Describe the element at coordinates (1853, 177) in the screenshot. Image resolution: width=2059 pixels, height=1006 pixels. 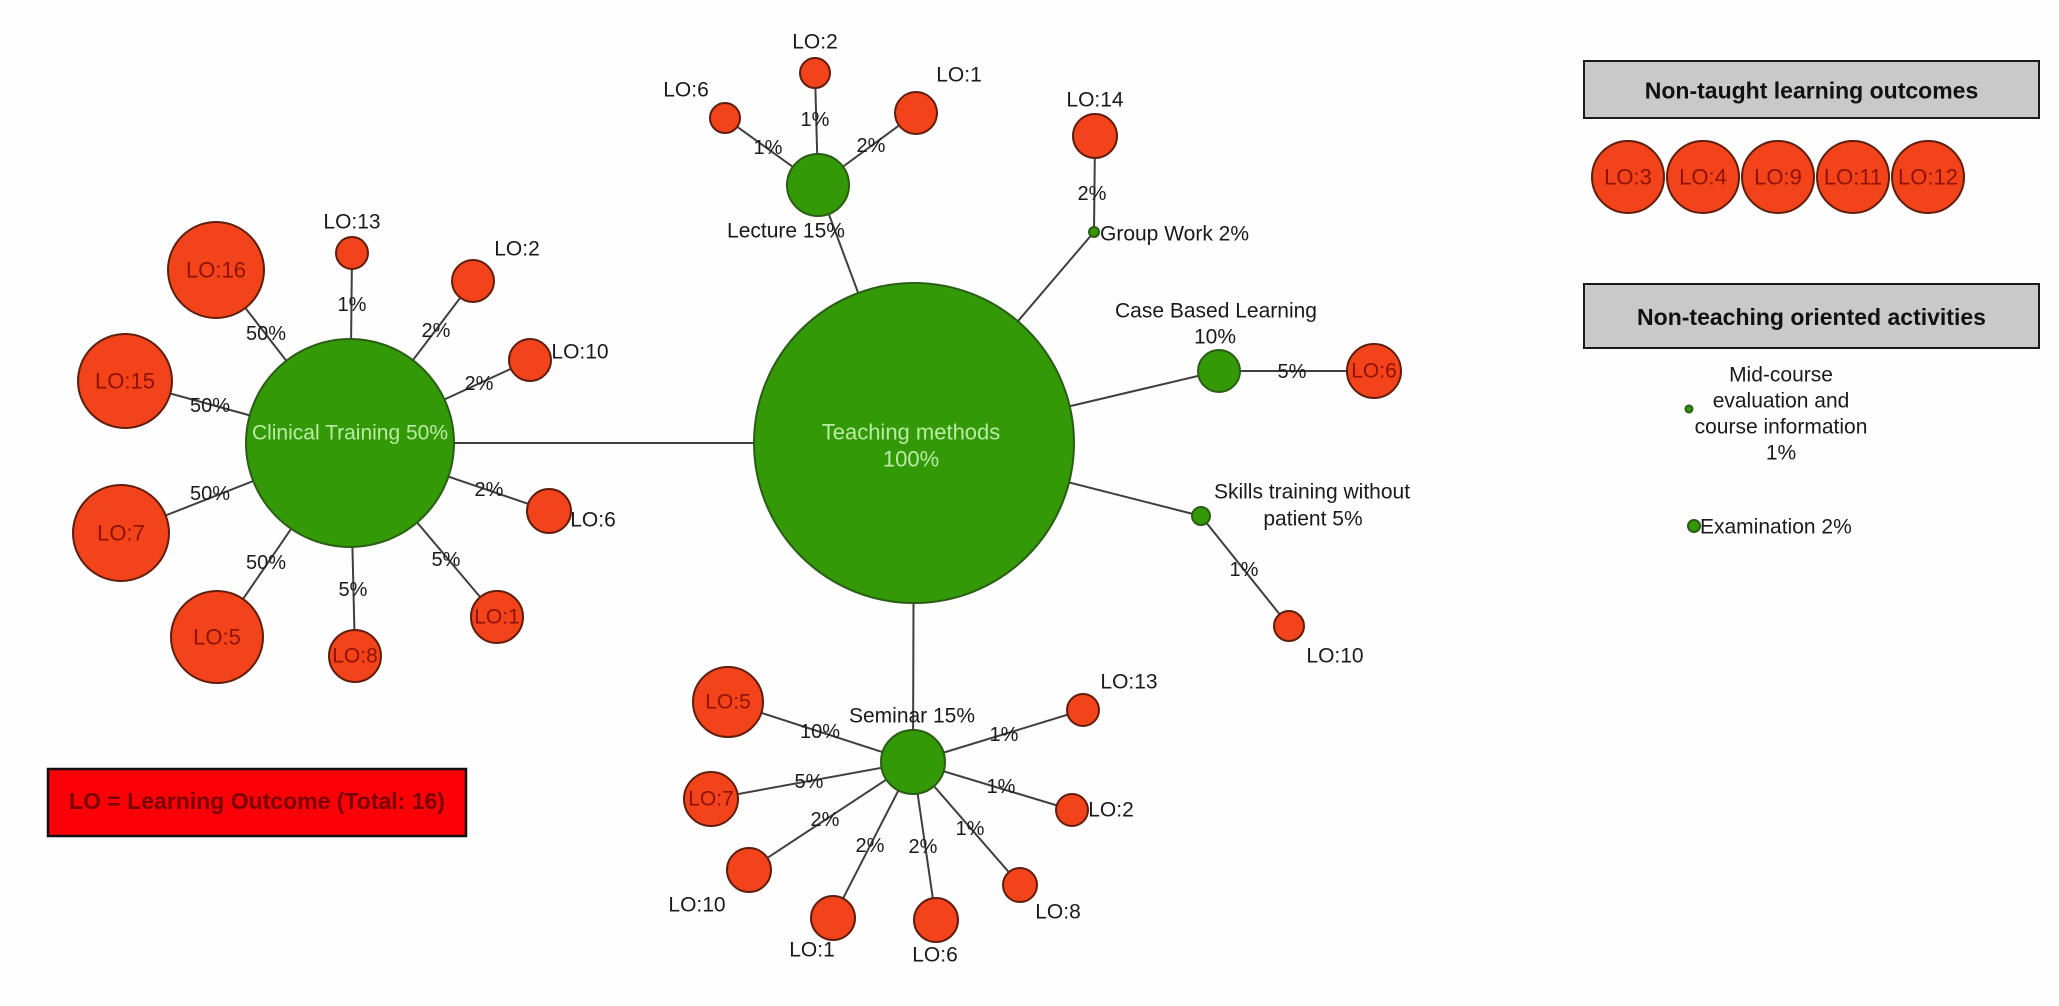
I see `svg-text: LO:11` at that location.